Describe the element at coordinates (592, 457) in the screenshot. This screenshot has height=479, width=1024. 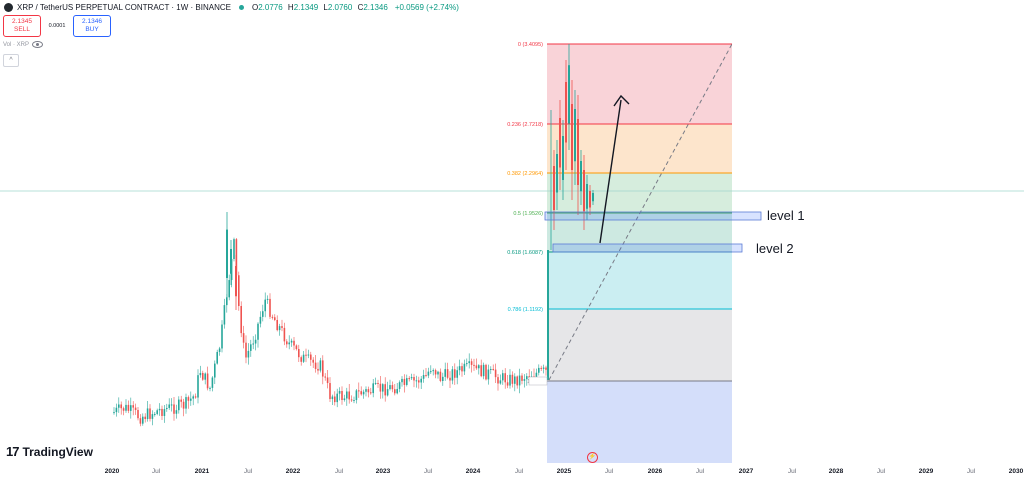
I see `flash-icon: ⚡` at that location.